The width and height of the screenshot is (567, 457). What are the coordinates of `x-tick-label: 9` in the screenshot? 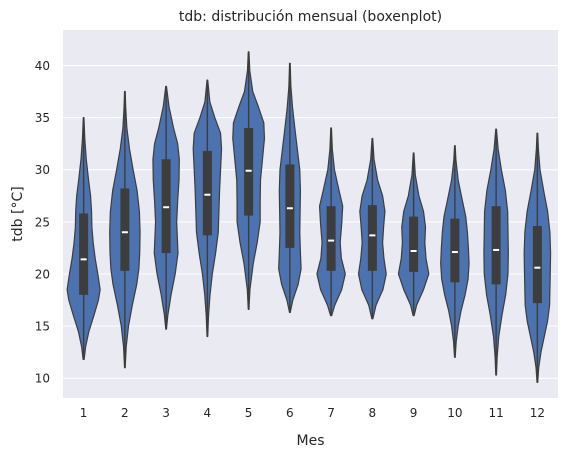 It's located at (414, 413).